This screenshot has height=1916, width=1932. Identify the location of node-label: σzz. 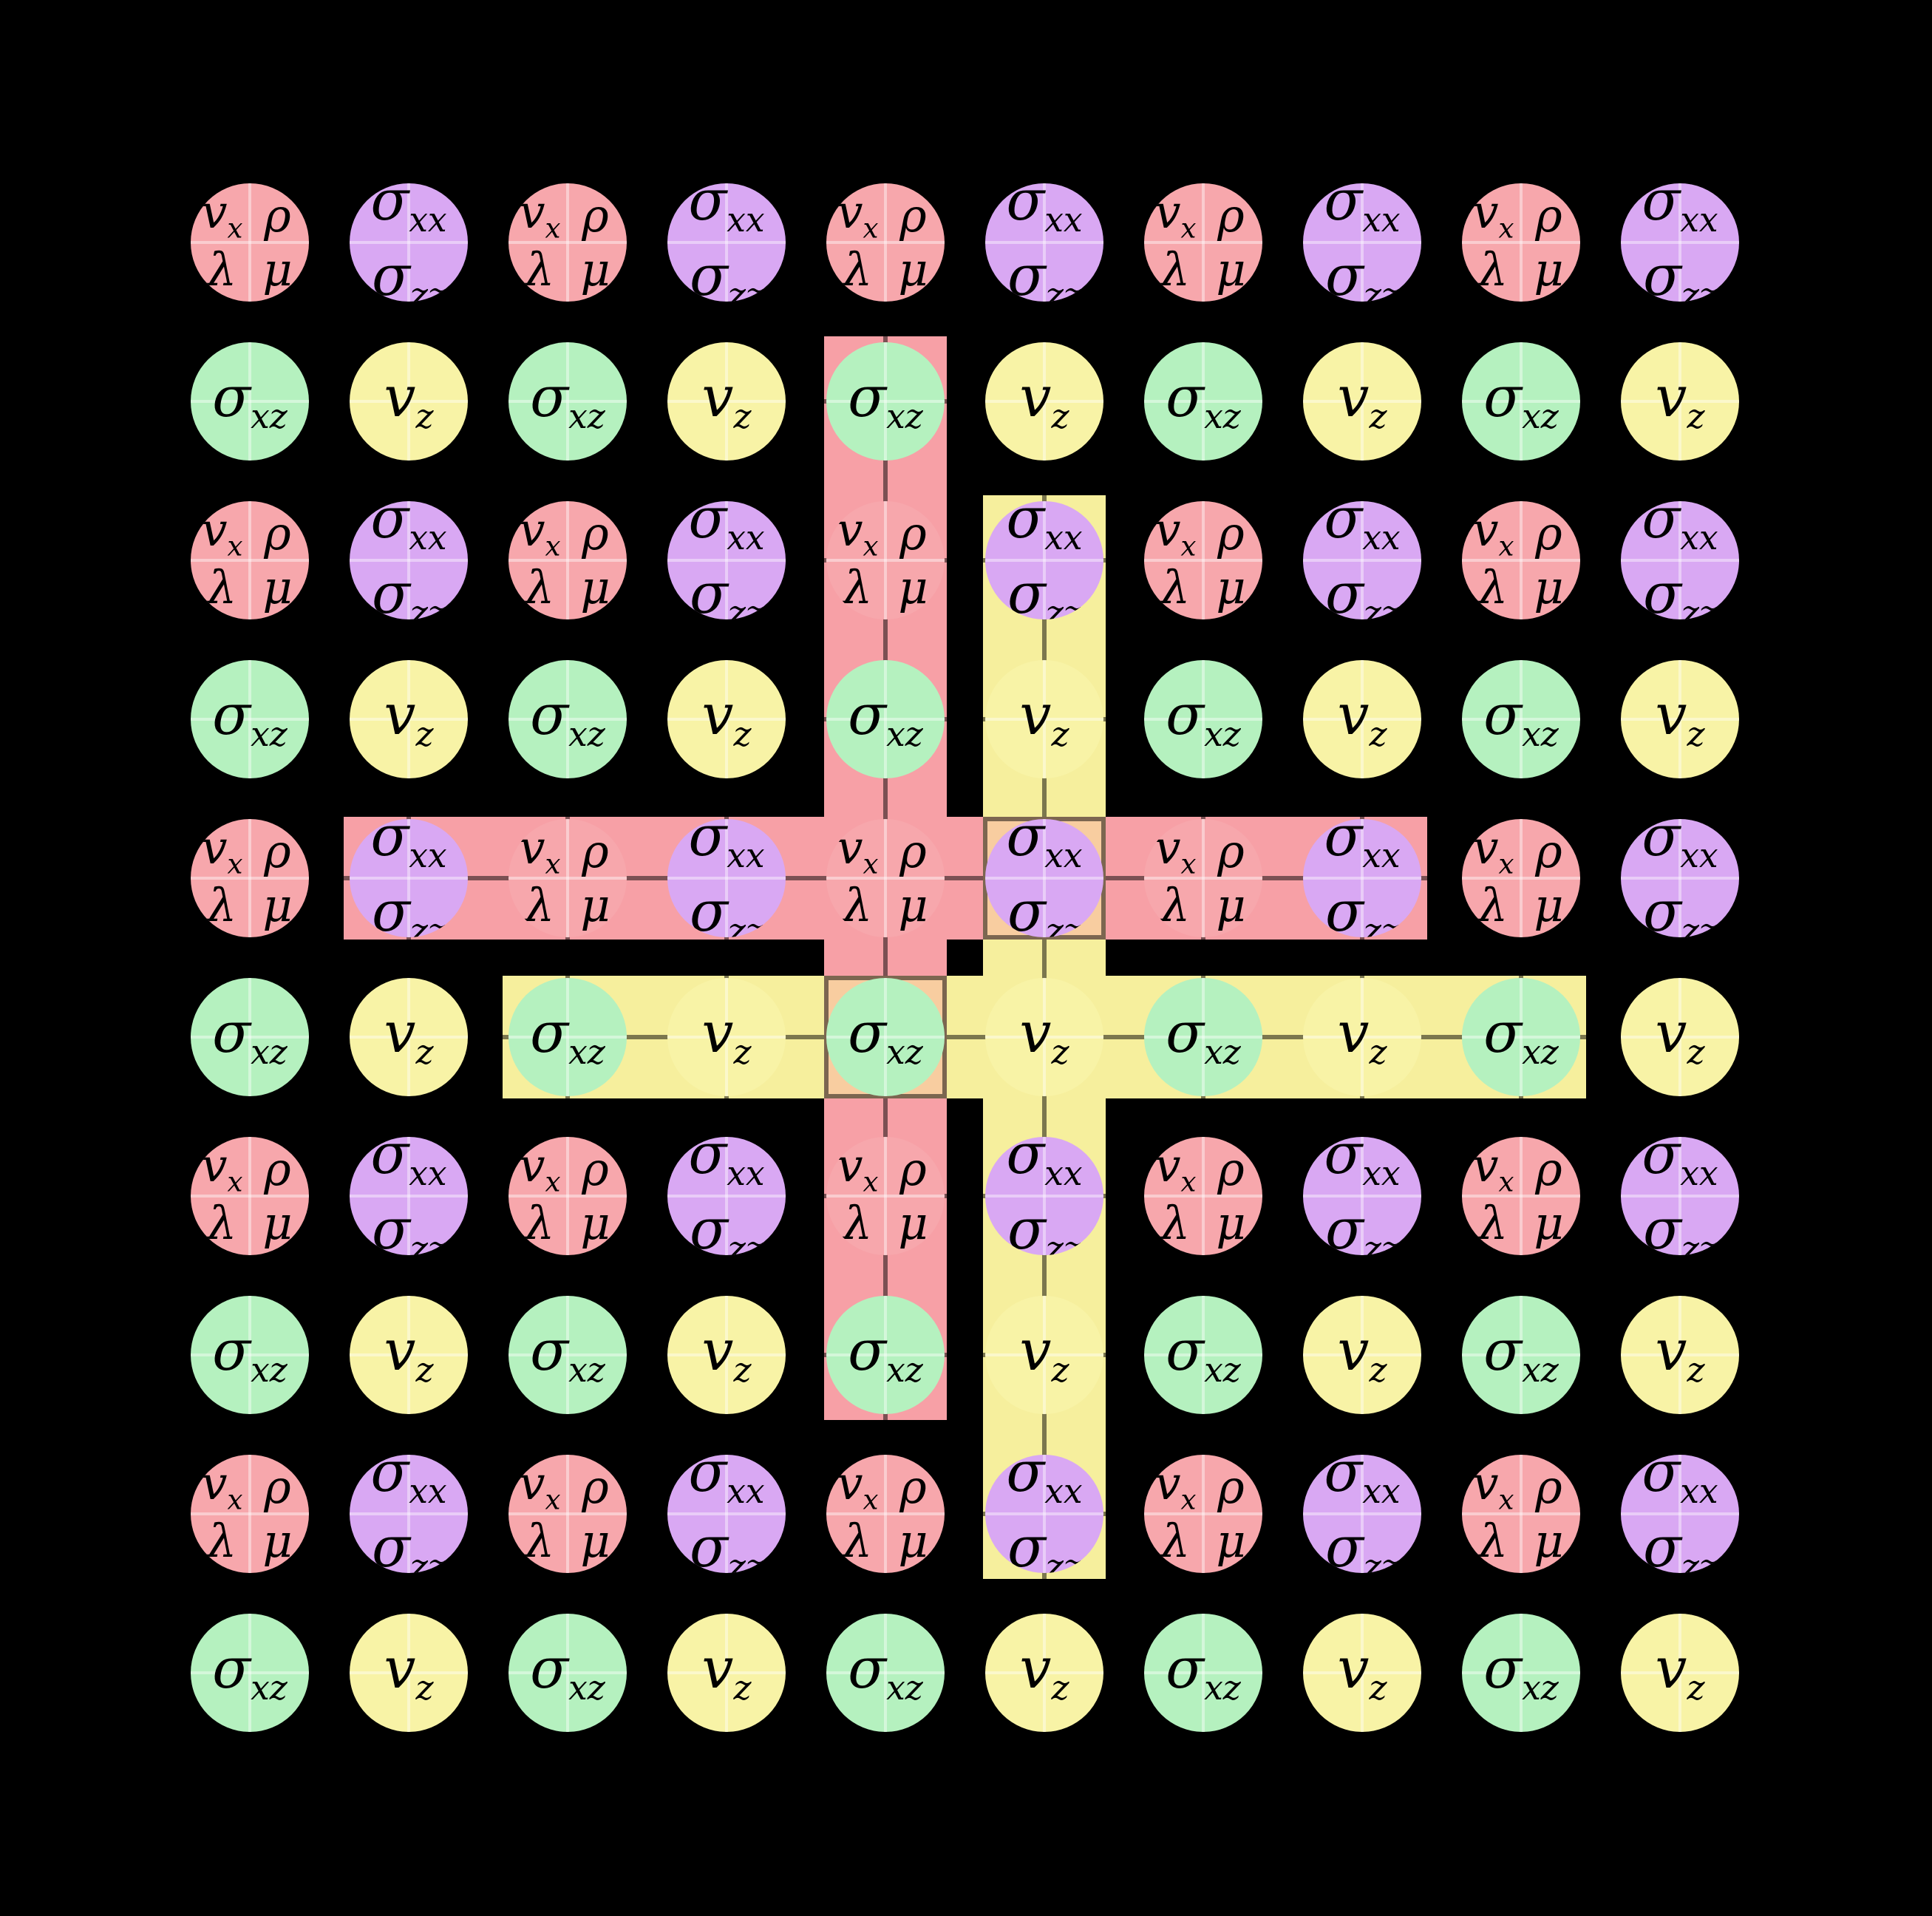
(409, 1228).